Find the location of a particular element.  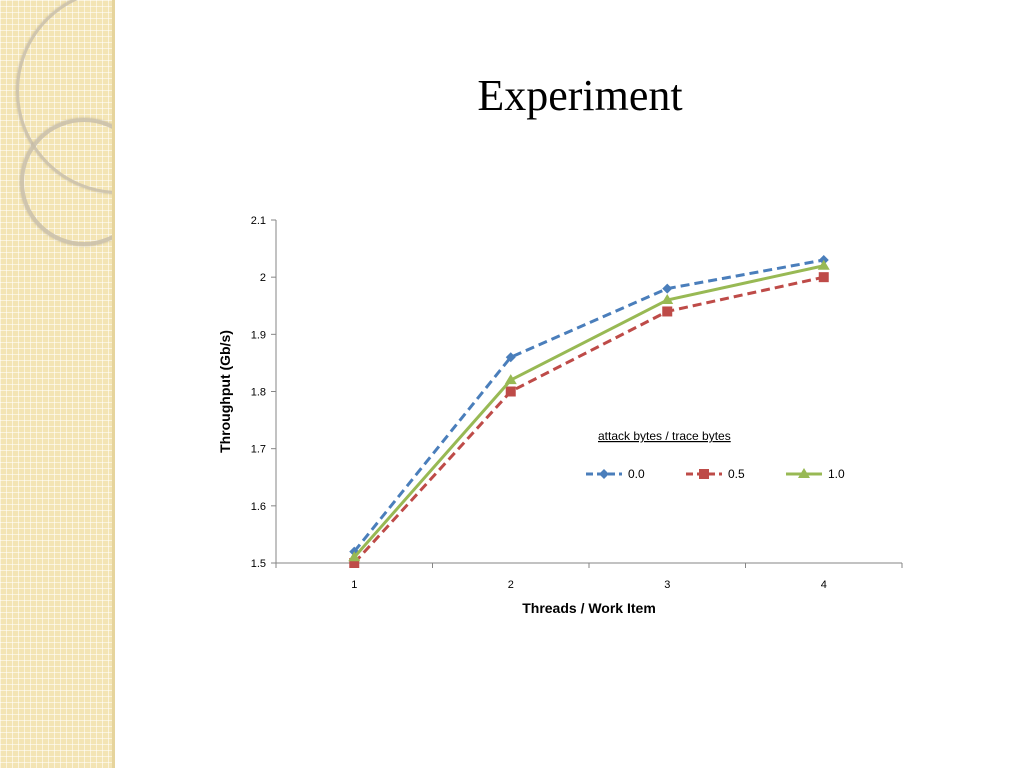

chart-legend: attack bytes / trace bytes 0.0 0.5 1.0 is located at coordinates (715, 455).